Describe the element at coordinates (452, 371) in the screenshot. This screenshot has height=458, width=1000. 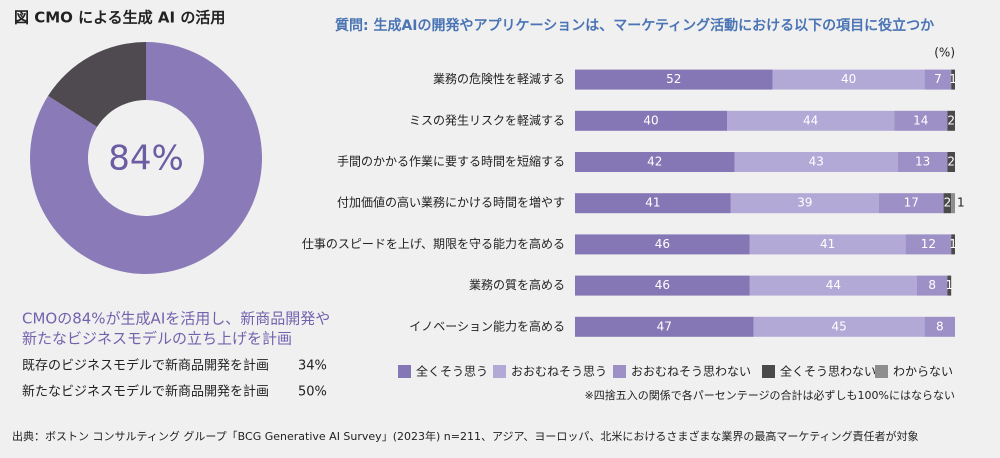
I see `legend-label: 全くそう思う` at that location.